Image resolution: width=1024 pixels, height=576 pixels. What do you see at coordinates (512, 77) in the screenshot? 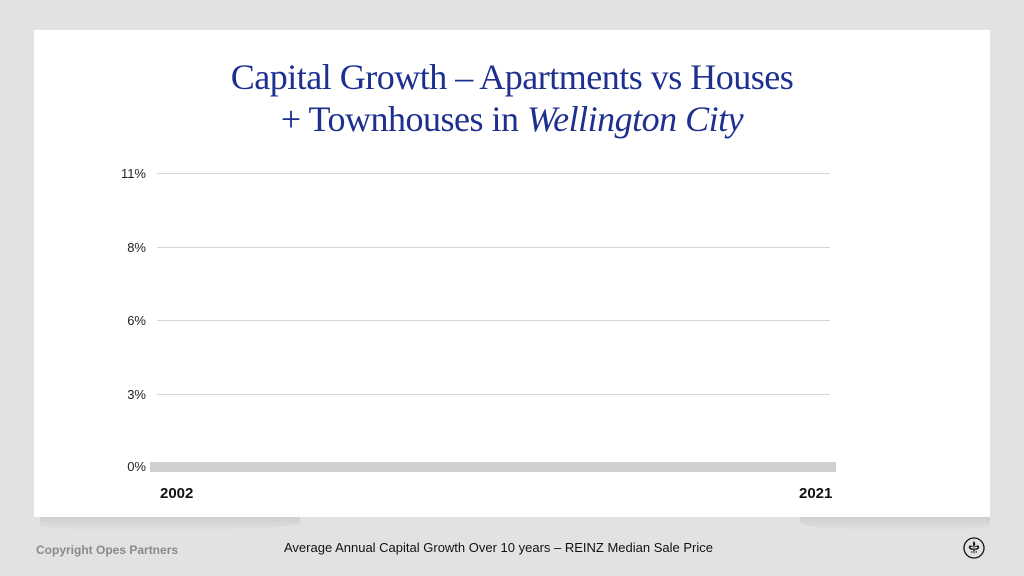
I see `title-line-1: Capital Growth – Apartments vs Houses` at bounding box center [512, 77].